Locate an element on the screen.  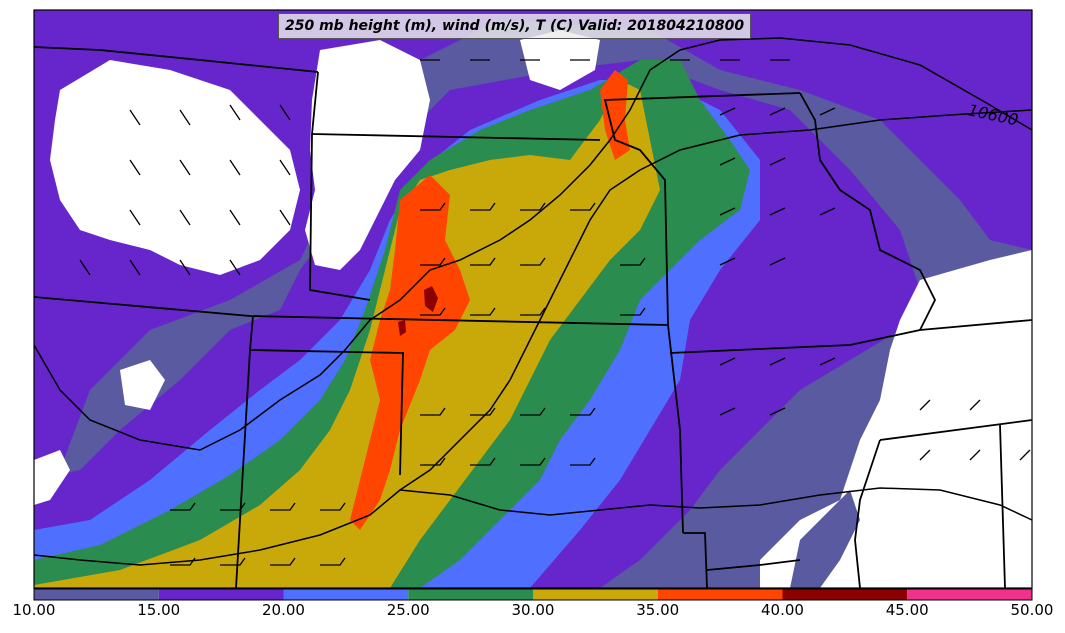
colorbar-tick-label: 35.00 is located at coordinates (658, 610).